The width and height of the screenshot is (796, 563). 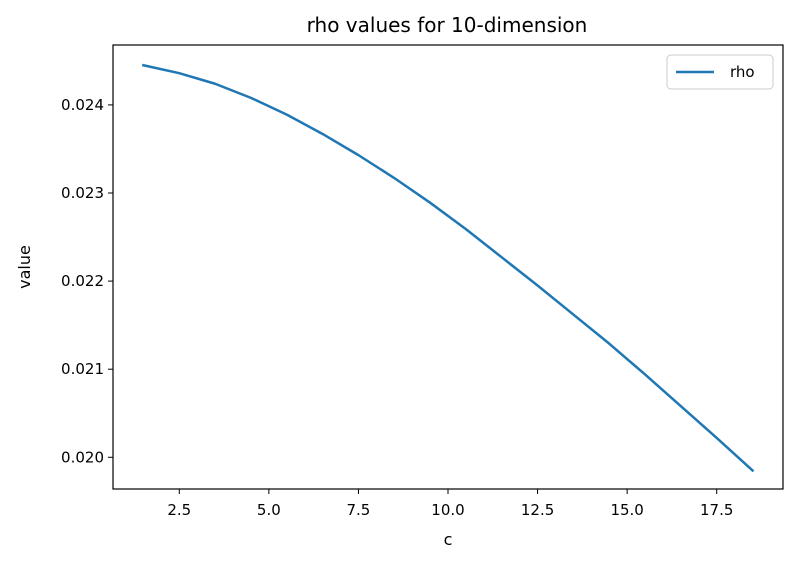 I want to click on y-axis-label: value, so click(x=24, y=267).